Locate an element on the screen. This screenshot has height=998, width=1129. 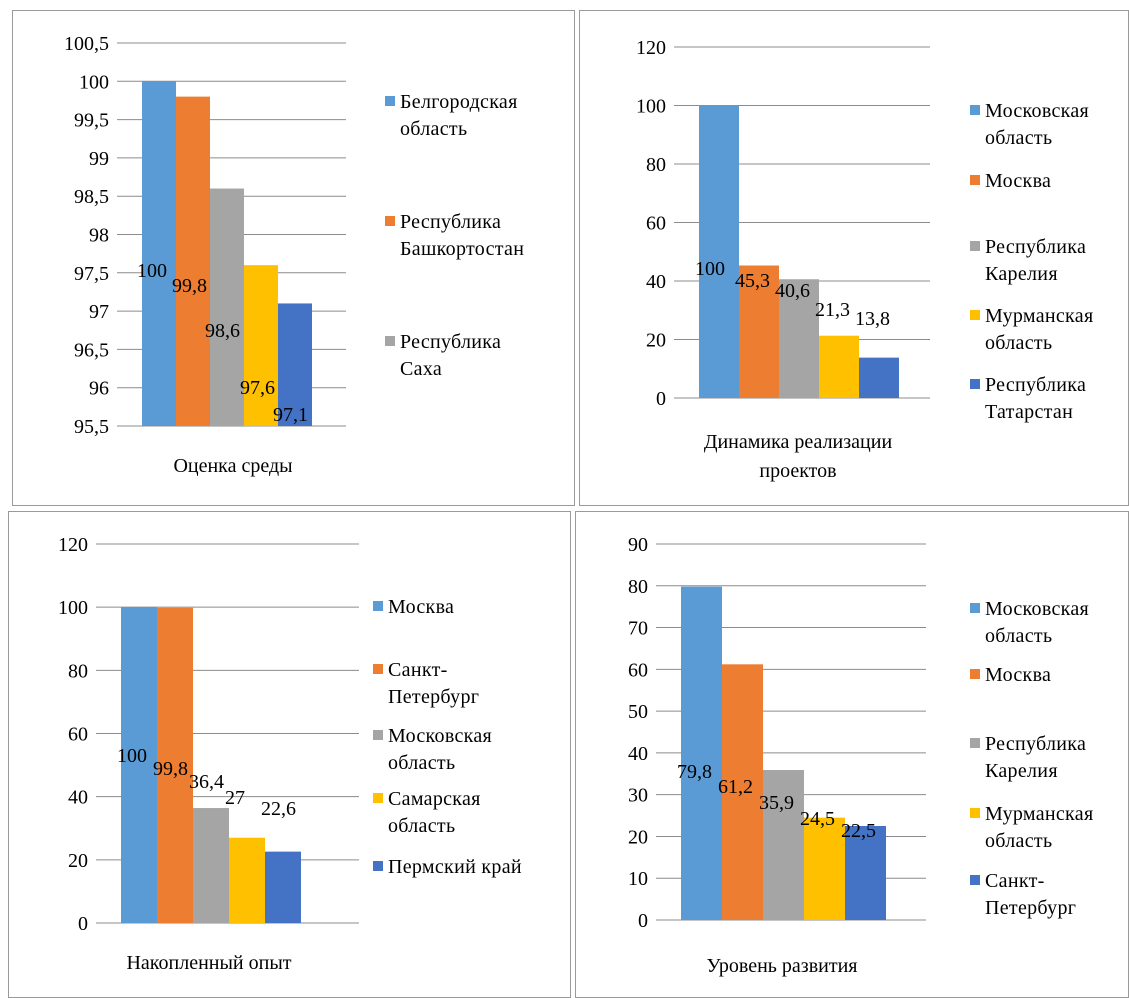
legend-label-2-4: Мурманская область is located at coordinates (1039, 329).